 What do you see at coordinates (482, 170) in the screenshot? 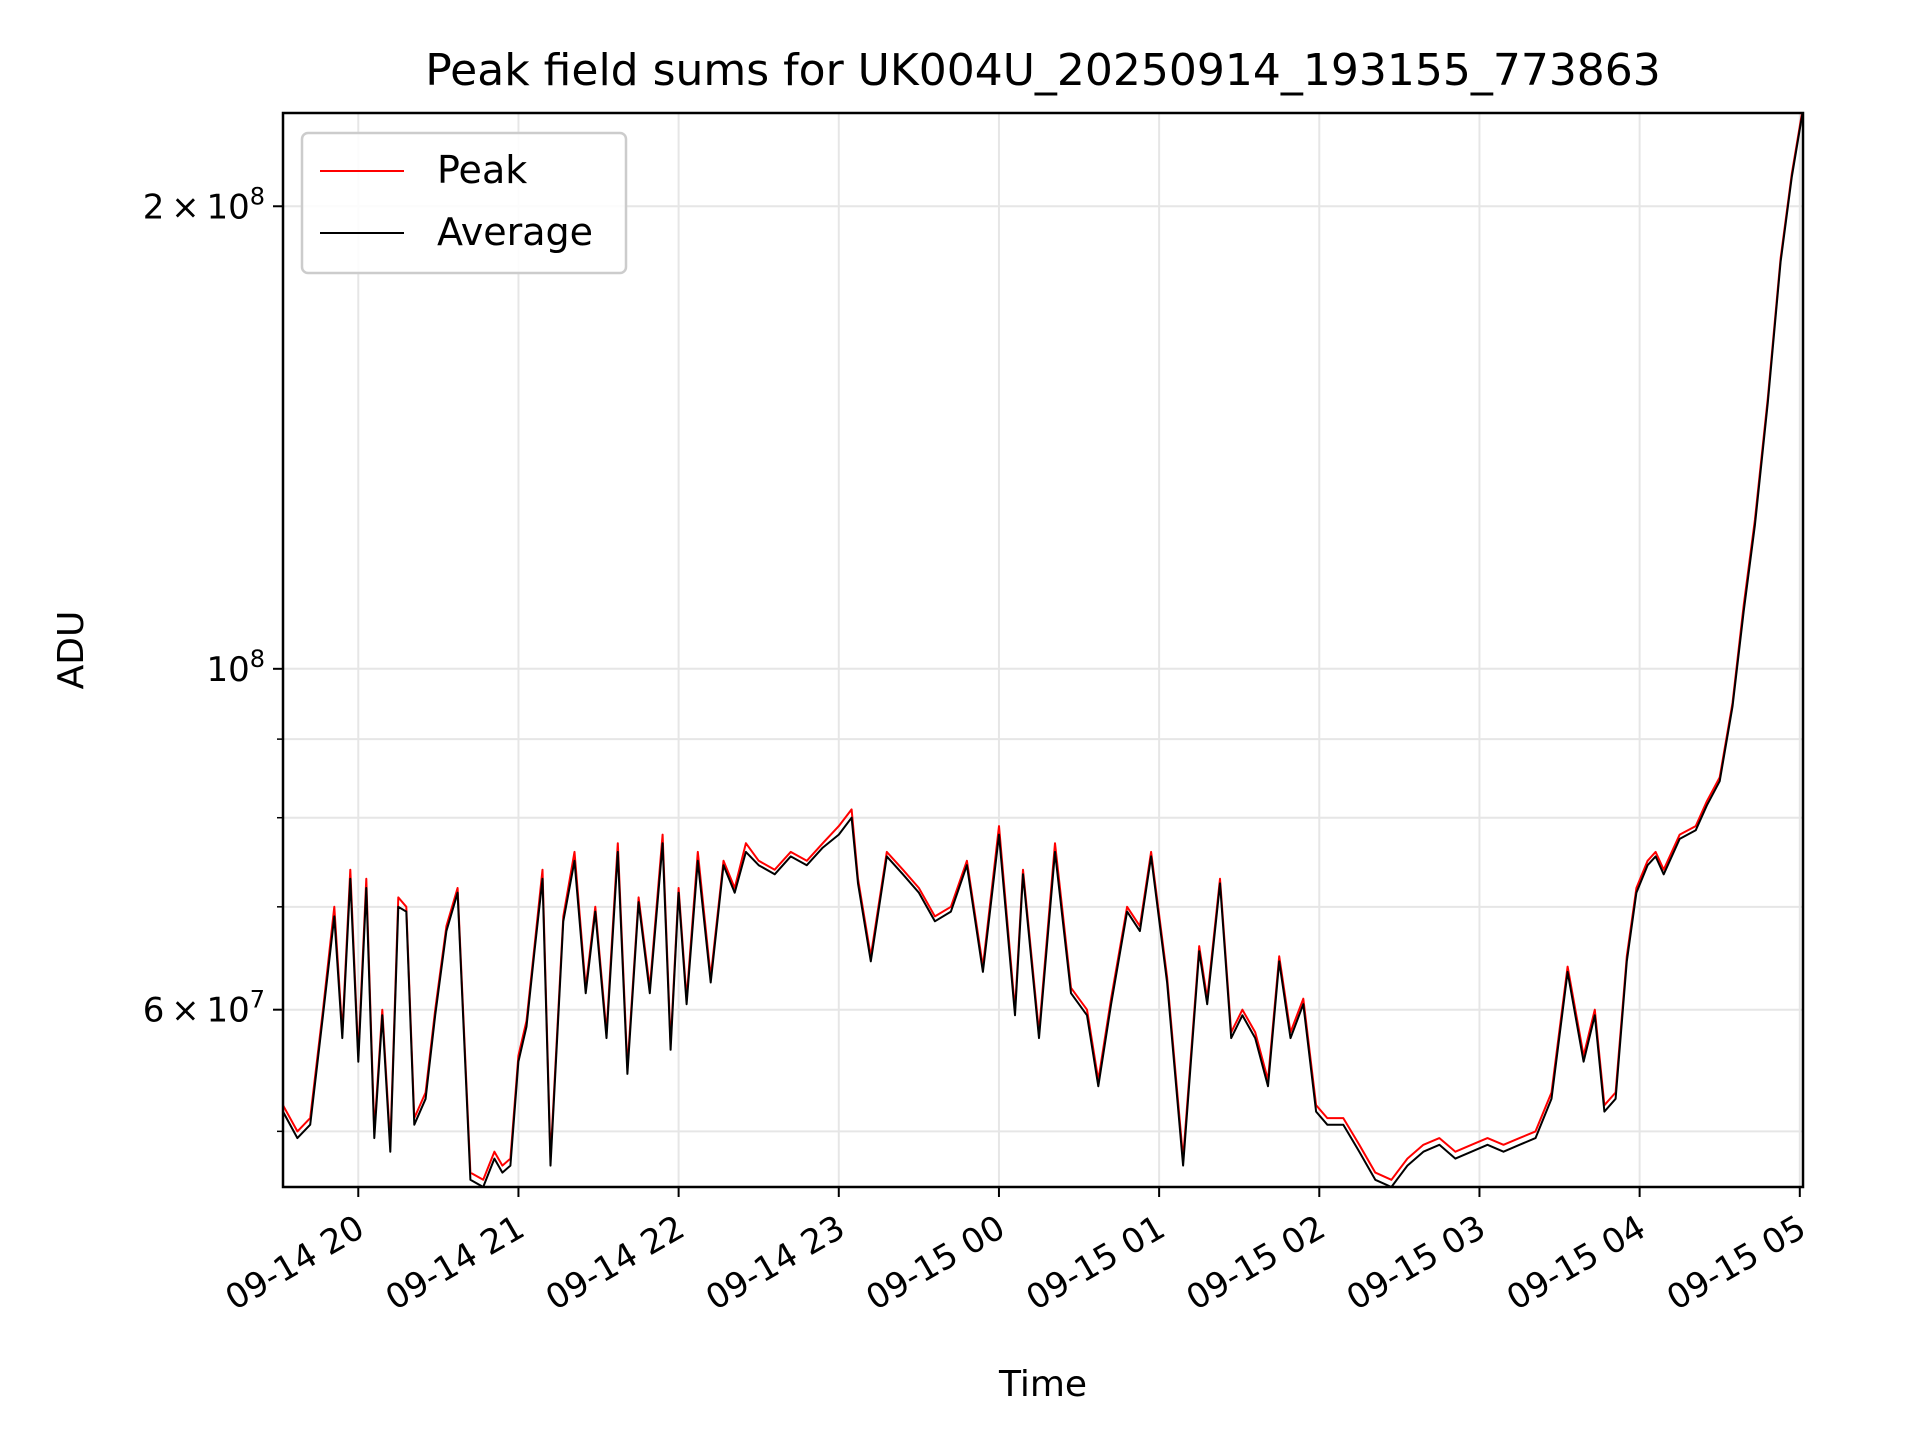
I see `legend-label-peak: Peak` at bounding box center [482, 170].